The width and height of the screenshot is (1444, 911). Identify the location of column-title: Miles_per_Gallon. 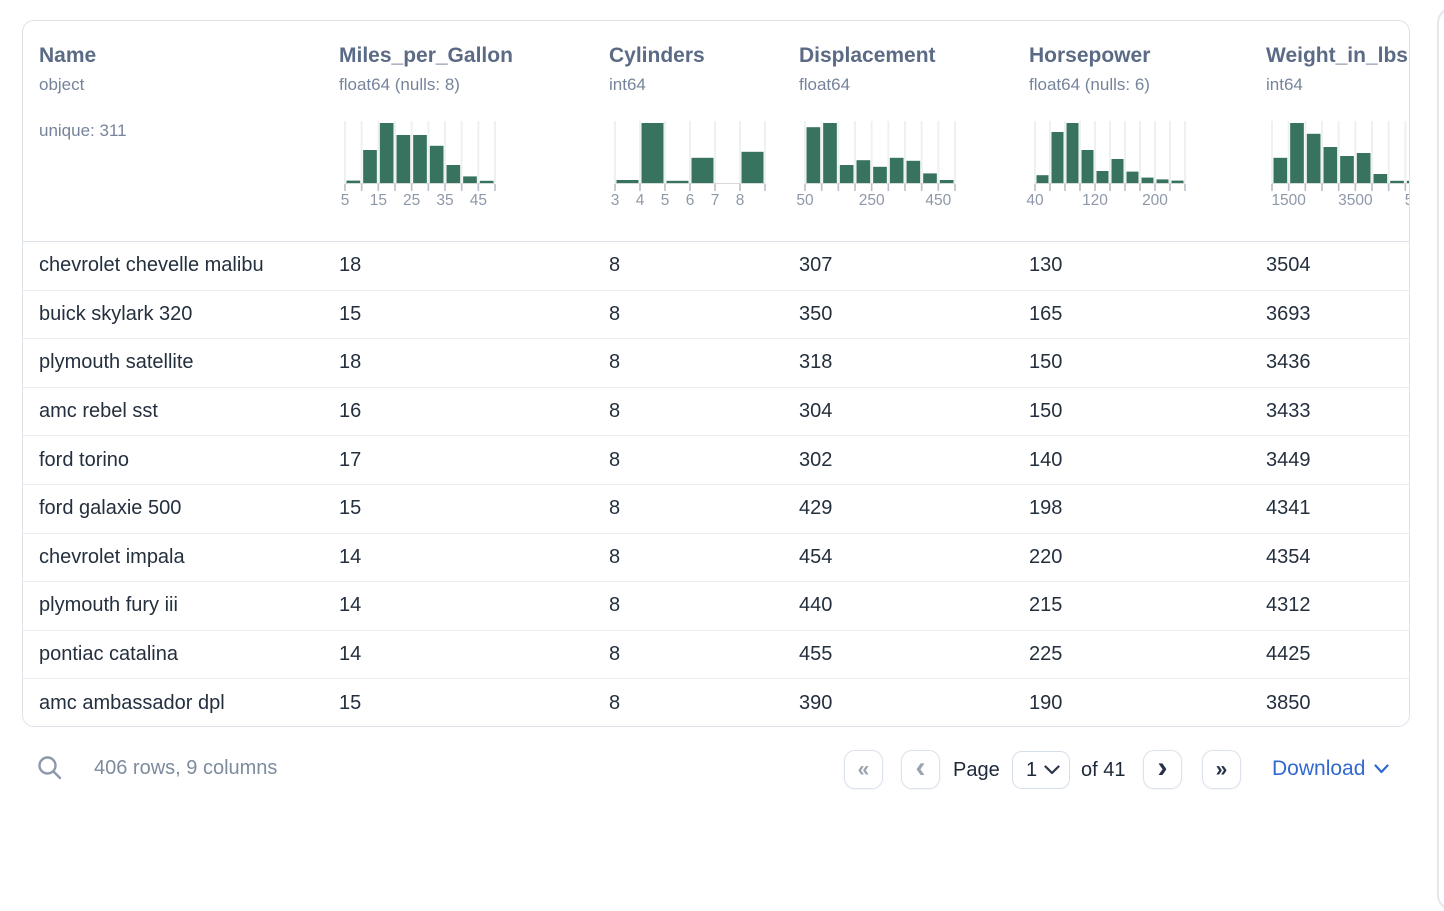
(426, 55).